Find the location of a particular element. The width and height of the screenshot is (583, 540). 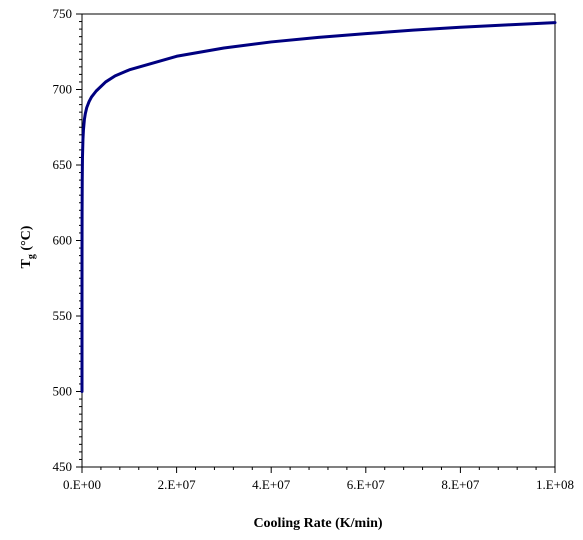

x-tick-label: 2.E+07 is located at coordinates (177, 484).